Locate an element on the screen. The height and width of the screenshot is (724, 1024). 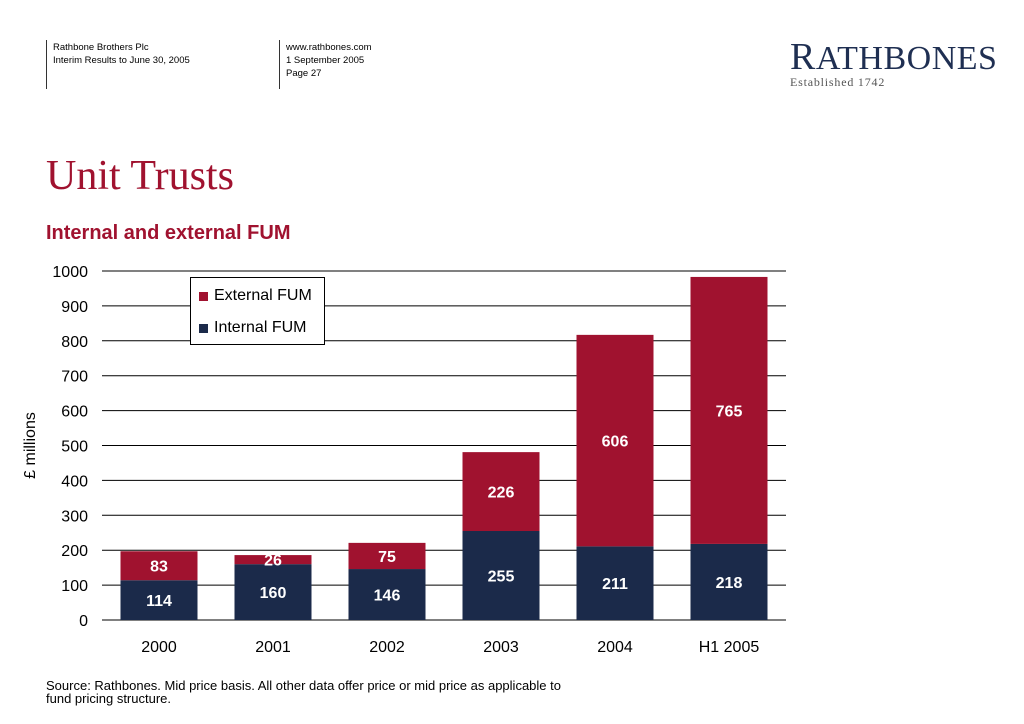
data-label-external: 765 is located at coordinates (729, 411).